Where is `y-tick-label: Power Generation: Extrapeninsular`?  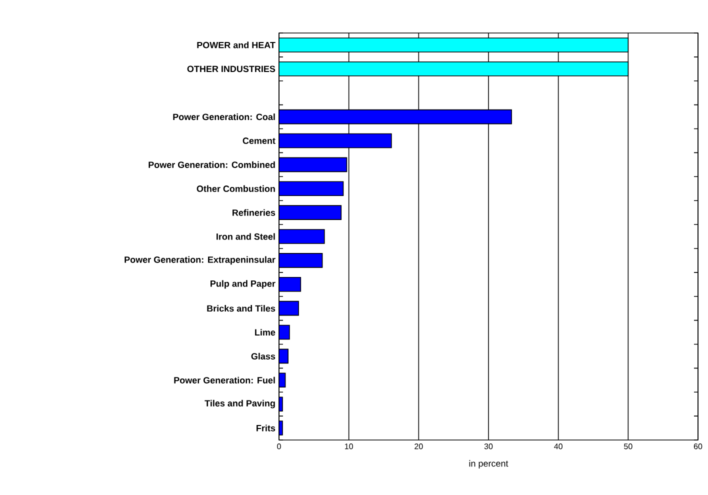
y-tick-label: Power Generation: Extrapeninsular is located at coordinates (200, 260).